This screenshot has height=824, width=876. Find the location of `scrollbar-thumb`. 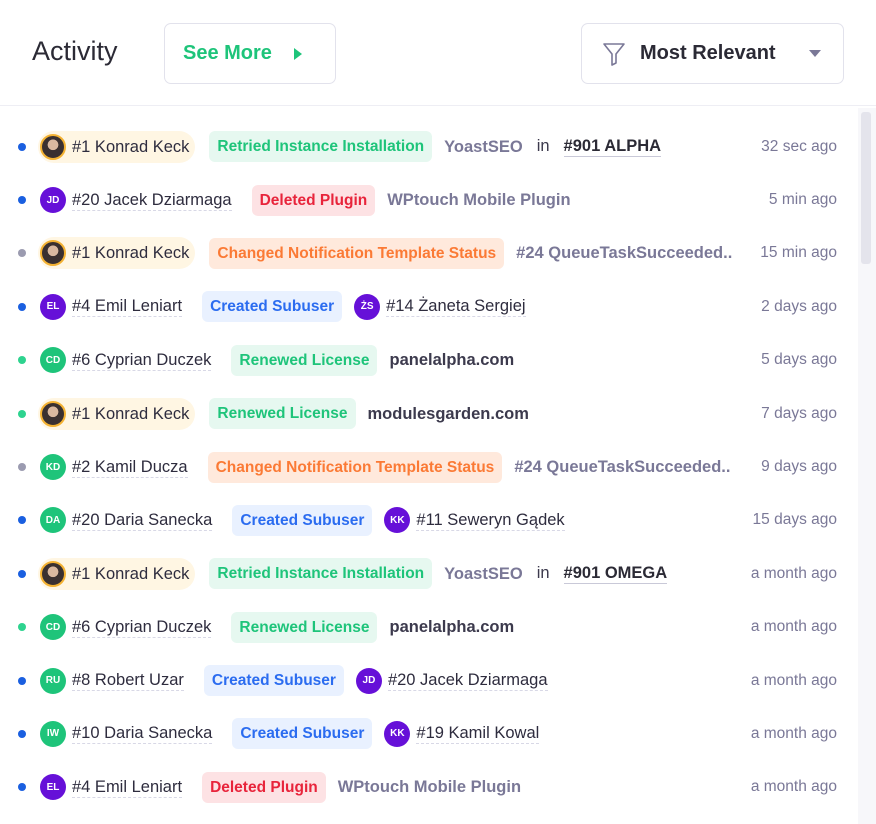

scrollbar-thumb is located at coordinates (866, 188).